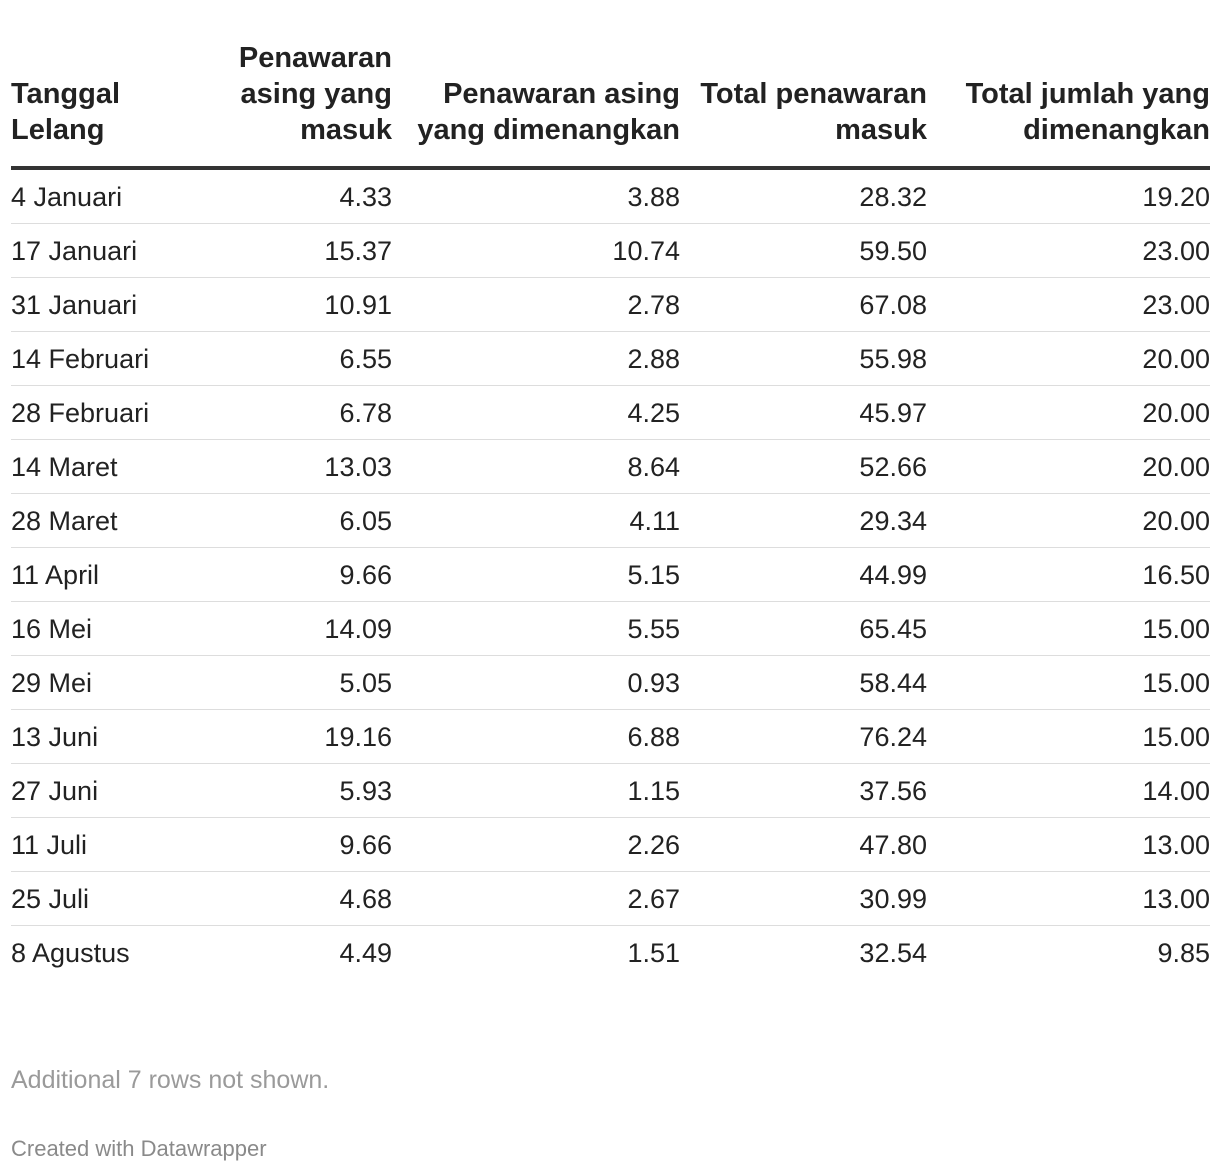 Image resolution: width=1220 pixels, height=1172 pixels. Describe the element at coordinates (1068, 105) in the screenshot. I see `column-header-total-jumlah-dimenangkan: Total jumlah yang dimenangkan` at that location.